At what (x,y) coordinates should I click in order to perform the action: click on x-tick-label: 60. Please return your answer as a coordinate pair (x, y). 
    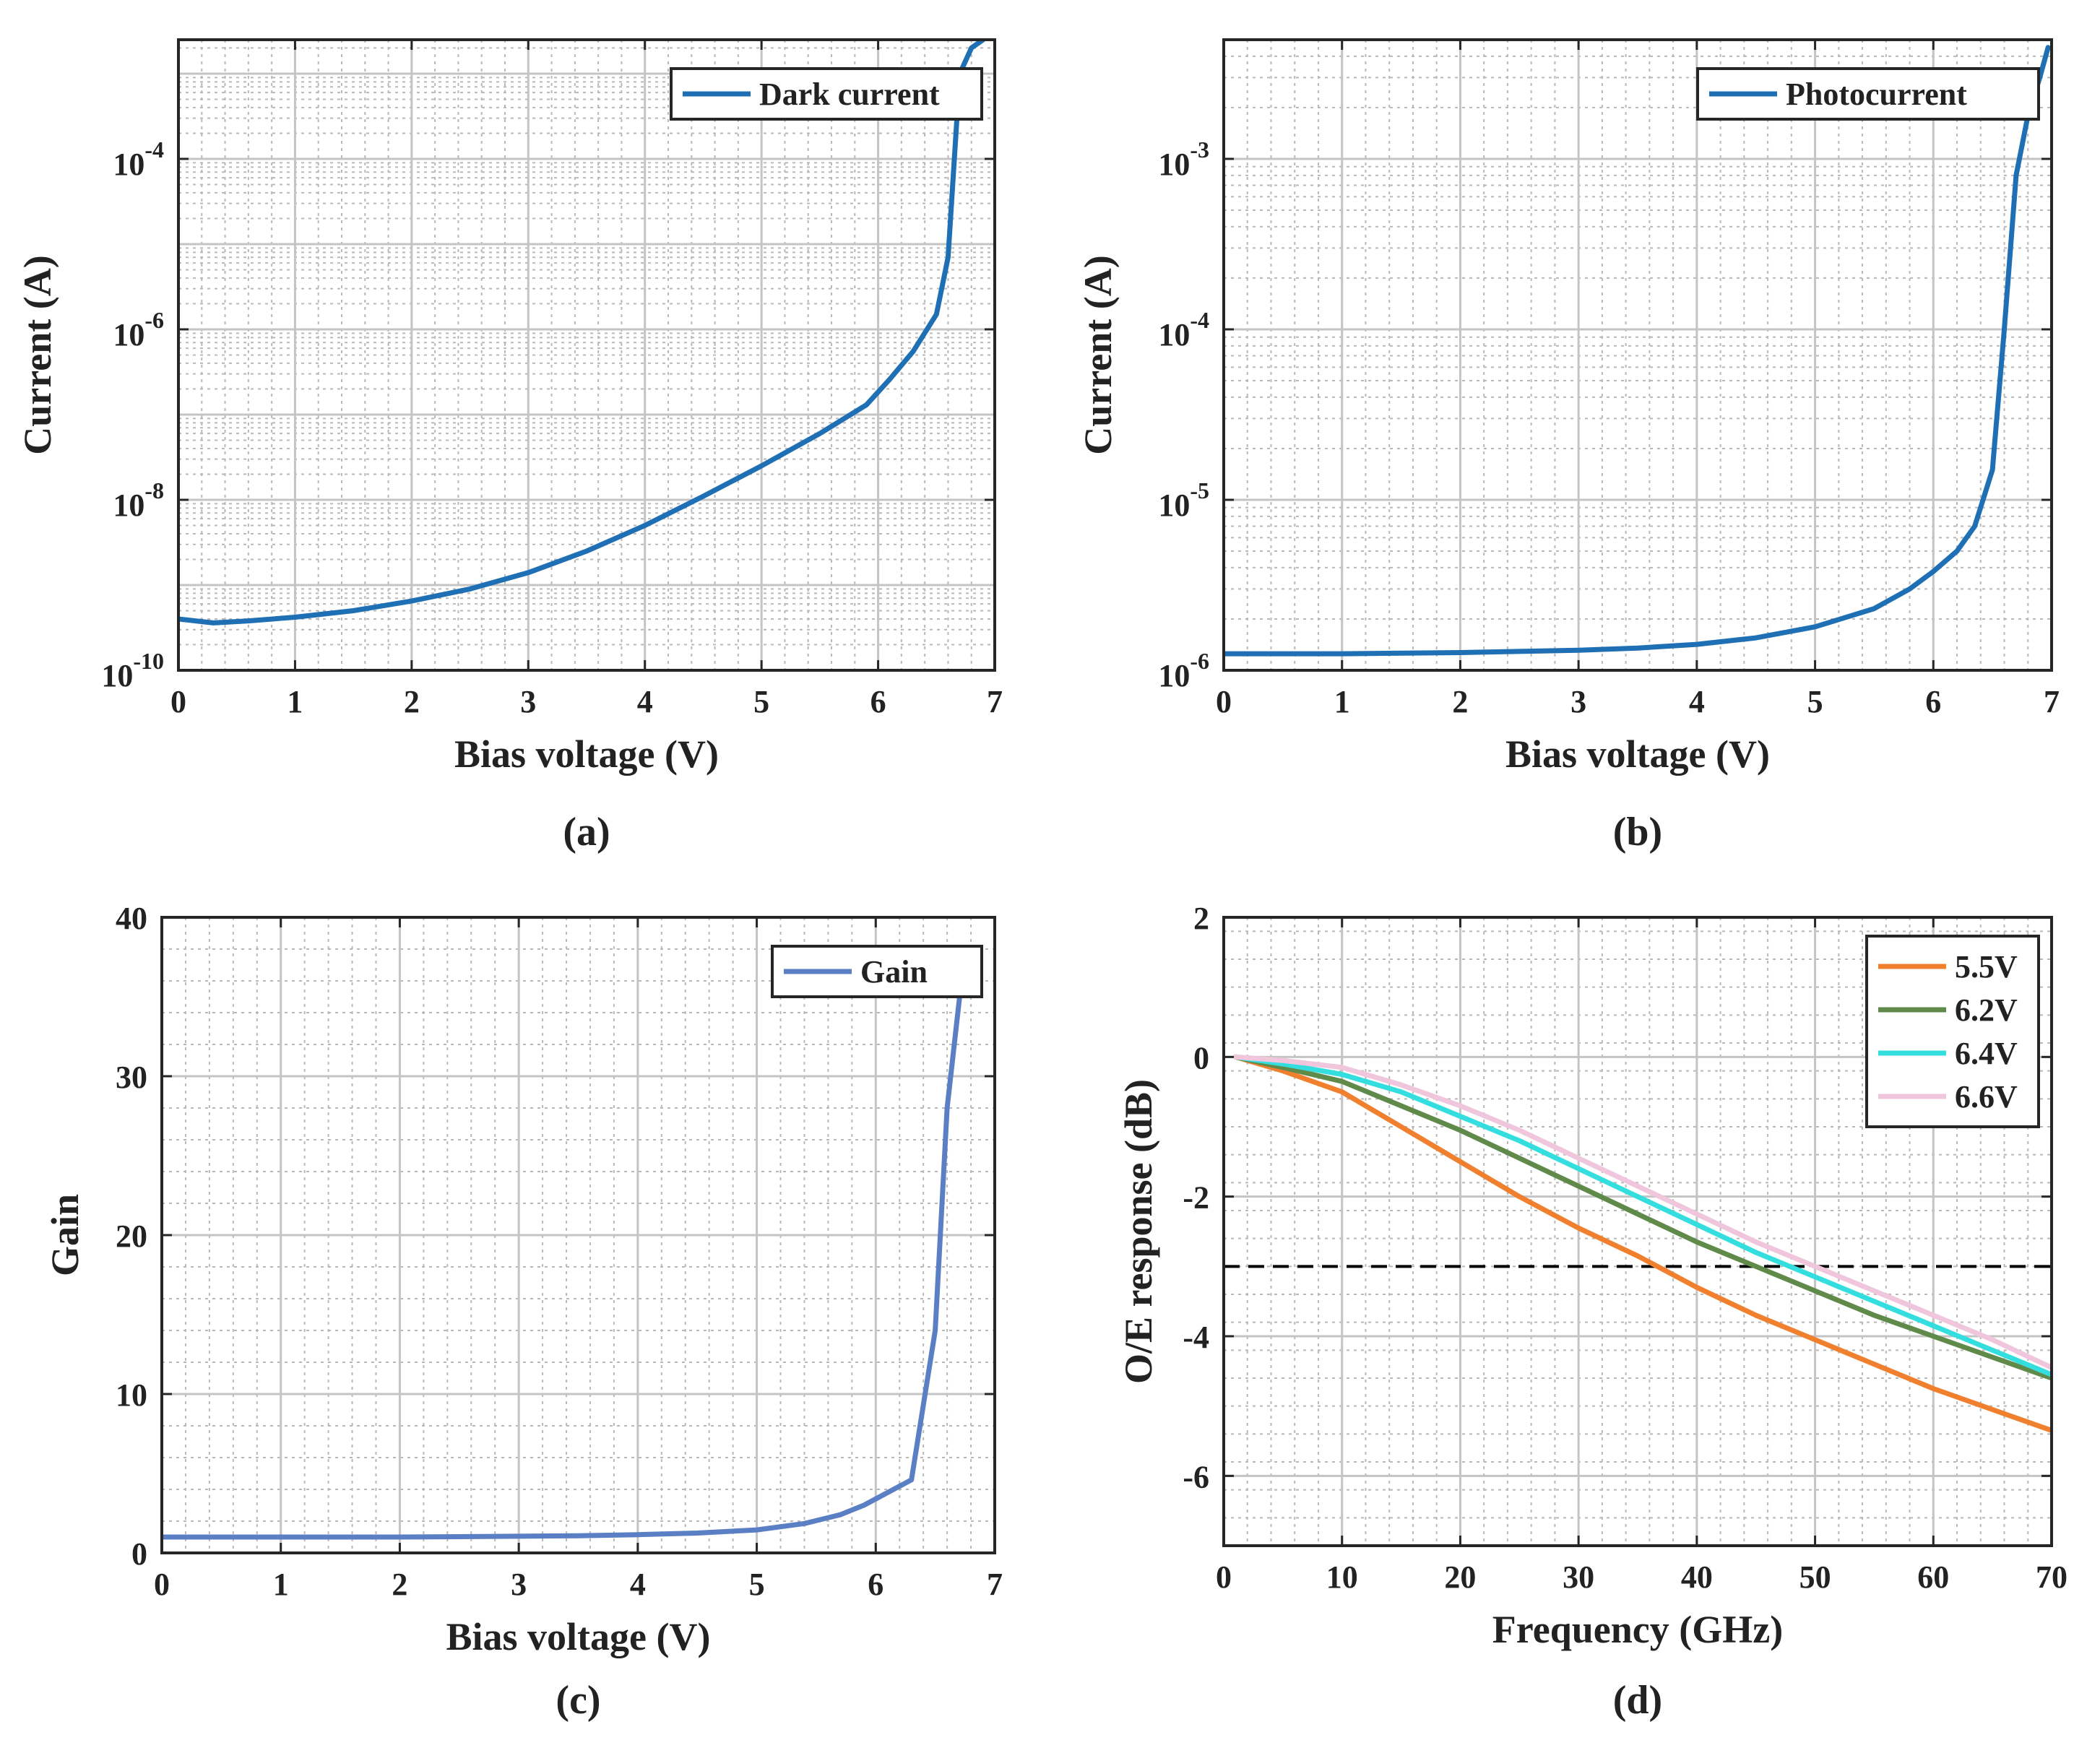
    Looking at the image, I should click on (1933, 1577).